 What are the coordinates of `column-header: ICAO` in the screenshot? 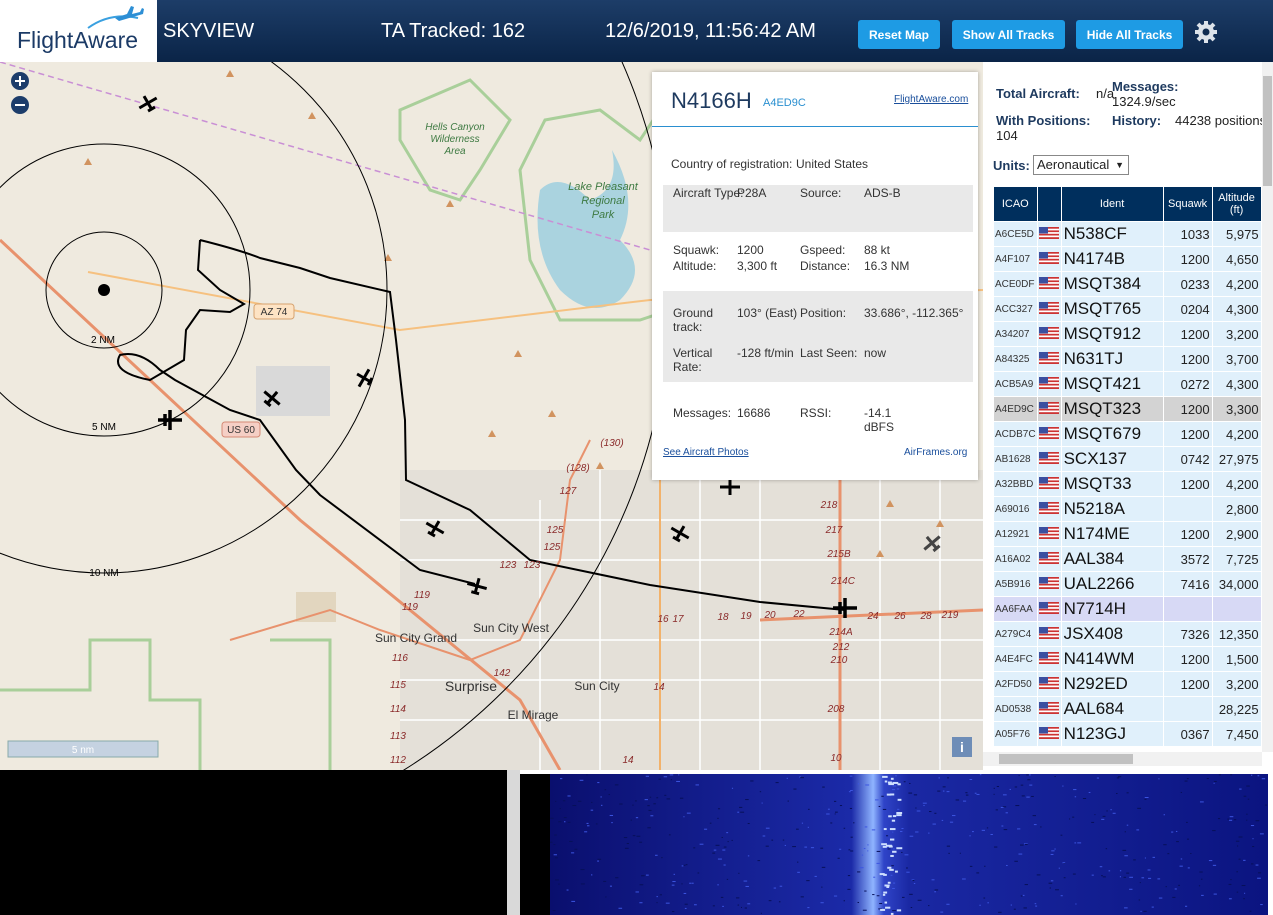 It's located at (1015, 204).